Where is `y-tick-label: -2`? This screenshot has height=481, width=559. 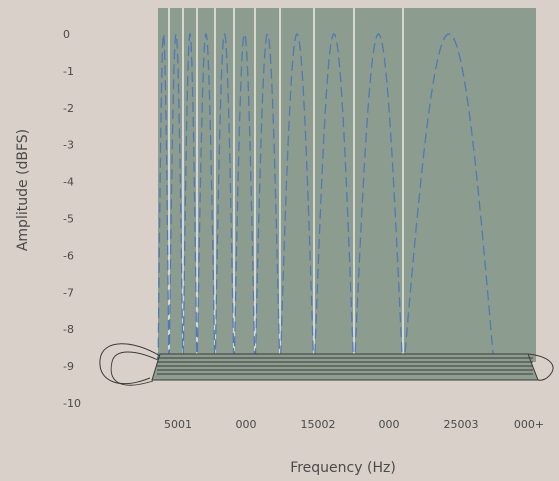 y-tick-label: -2 is located at coordinates (68, 108).